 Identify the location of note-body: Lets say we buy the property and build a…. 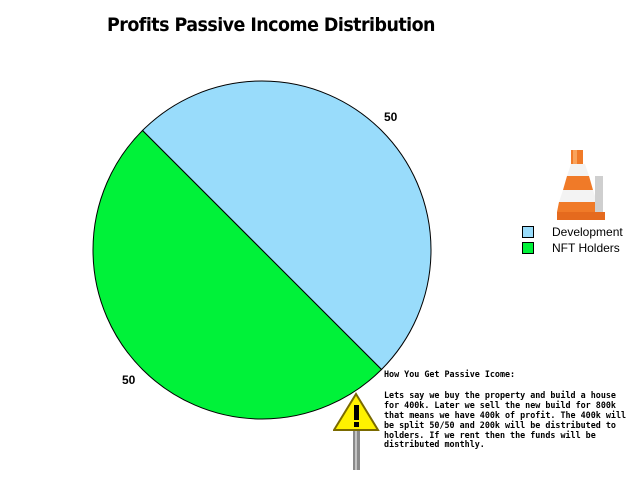
(505, 419).